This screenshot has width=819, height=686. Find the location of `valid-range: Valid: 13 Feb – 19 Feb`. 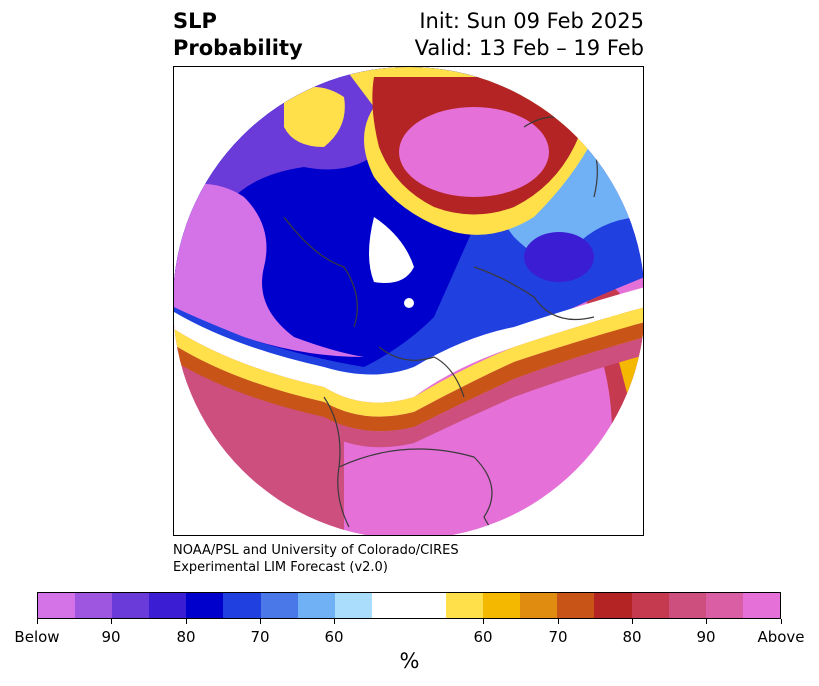

valid-range: Valid: 13 Feb – 19 Feb is located at coordinates (529, 48).